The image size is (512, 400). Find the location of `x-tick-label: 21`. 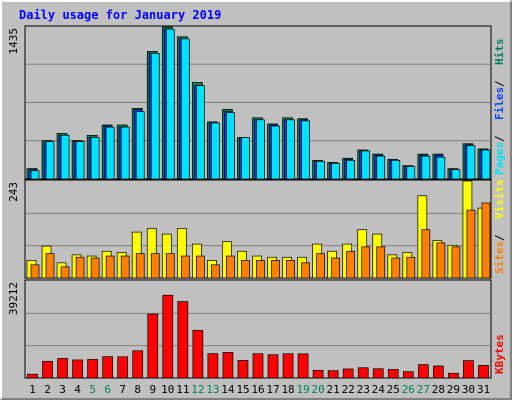

x-tick-label: 21 is located at coordinates (333, 389).